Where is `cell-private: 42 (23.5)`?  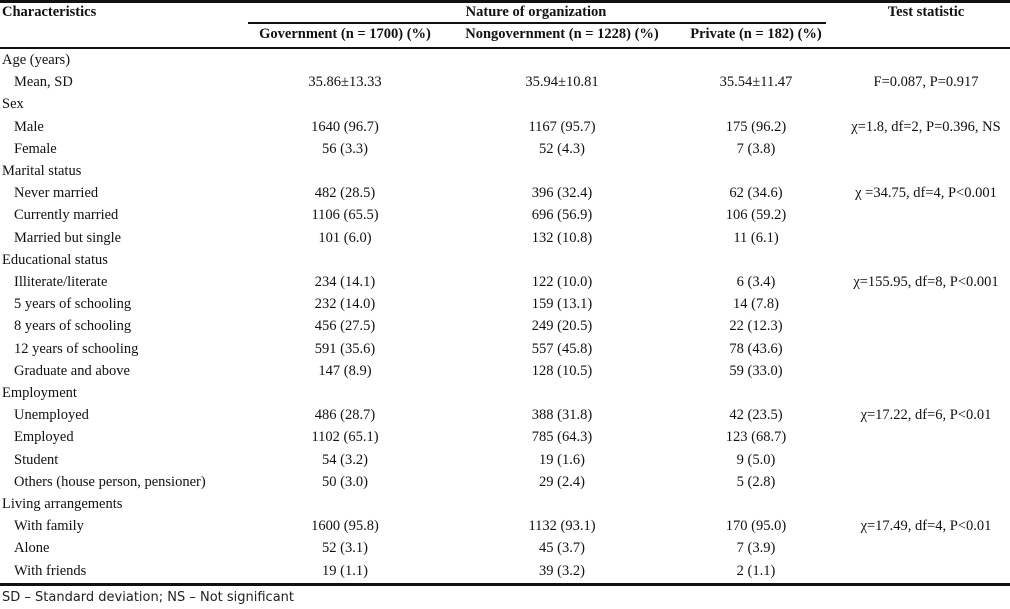 cell-private: 42 (23.5) is located at coordinates (756, 415).